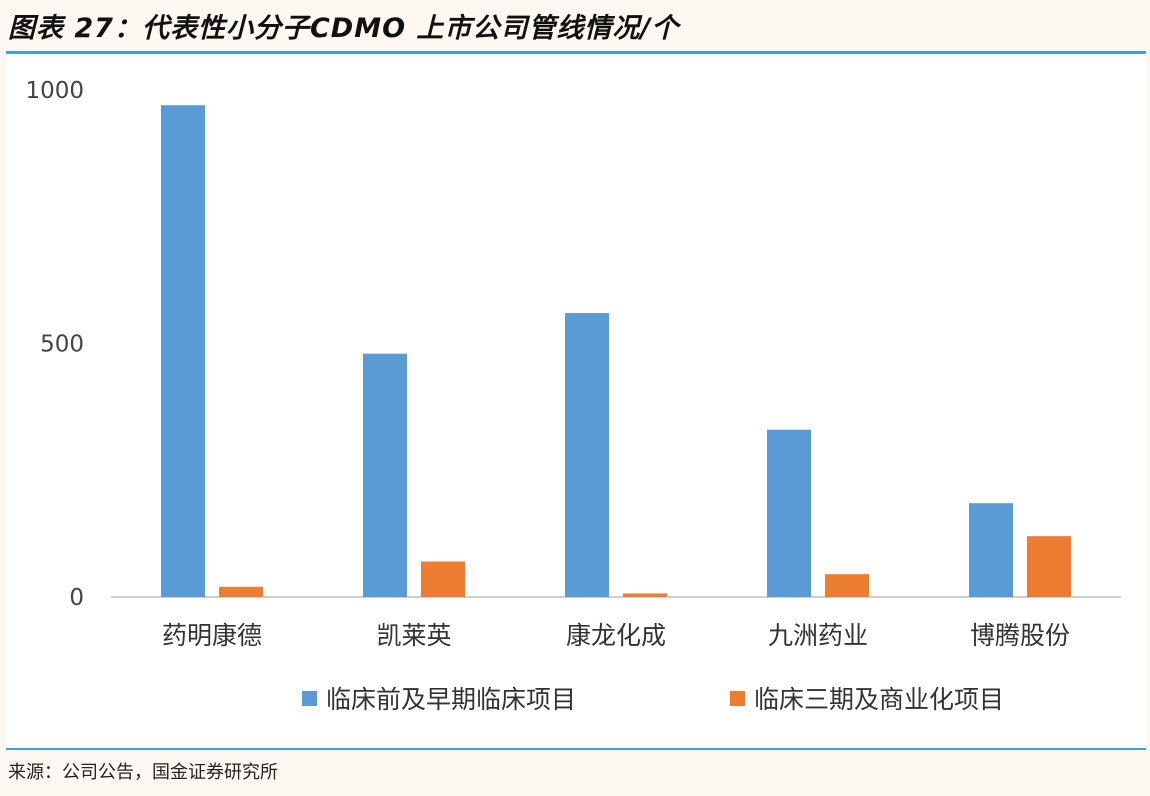  Describe the element at coordinates (576, 52) in the screenshot. I see `title-divider` at that location.